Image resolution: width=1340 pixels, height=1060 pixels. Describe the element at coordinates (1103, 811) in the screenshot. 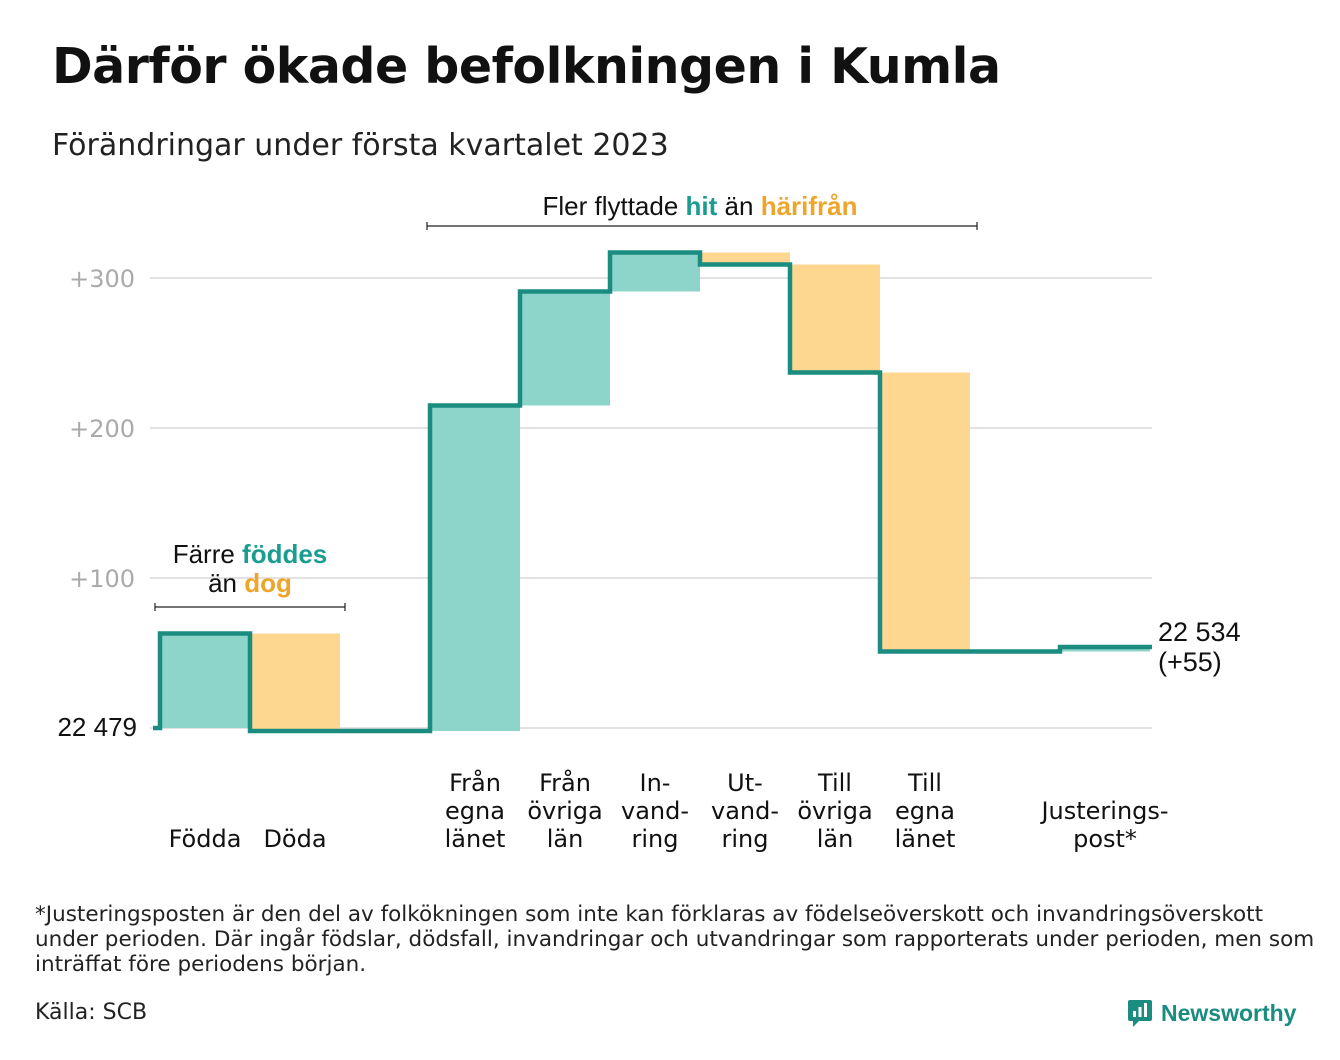

I see `category-label: Justerings-` at that location.